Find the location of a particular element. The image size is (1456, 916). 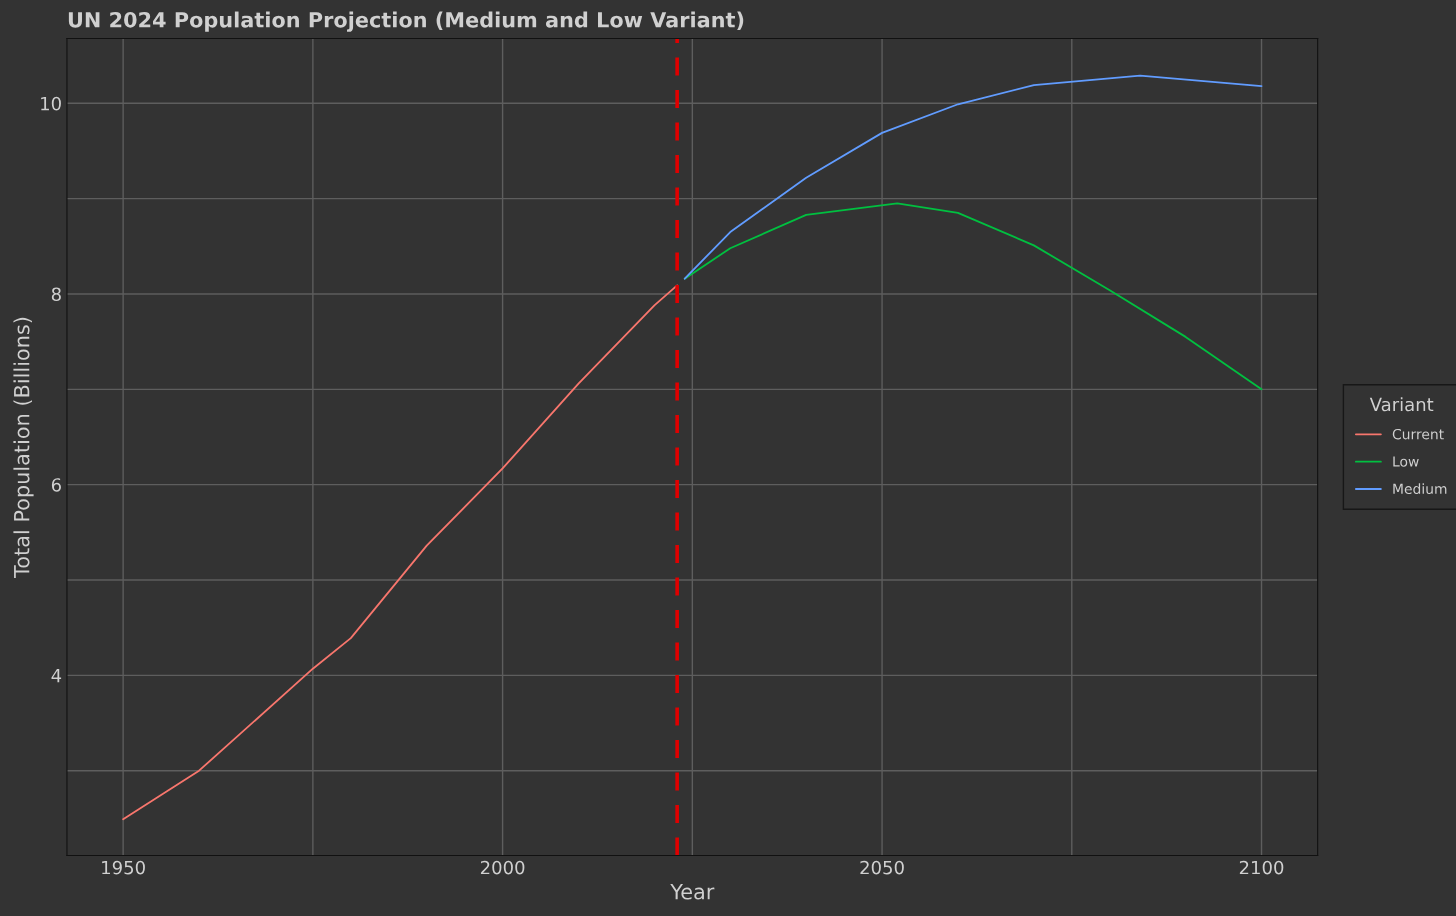

y-tick-label: 4 is located at coordinates (56, 676).